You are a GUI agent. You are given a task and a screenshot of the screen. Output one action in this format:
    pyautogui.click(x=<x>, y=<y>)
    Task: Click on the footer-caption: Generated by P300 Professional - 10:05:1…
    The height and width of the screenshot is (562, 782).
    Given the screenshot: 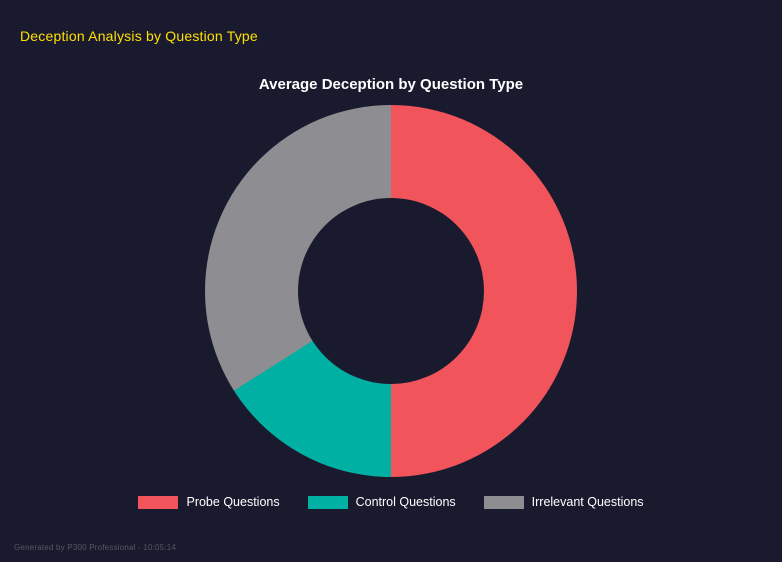 What is the action you would take?
    pyautogui.click(x=95, y=547)
    